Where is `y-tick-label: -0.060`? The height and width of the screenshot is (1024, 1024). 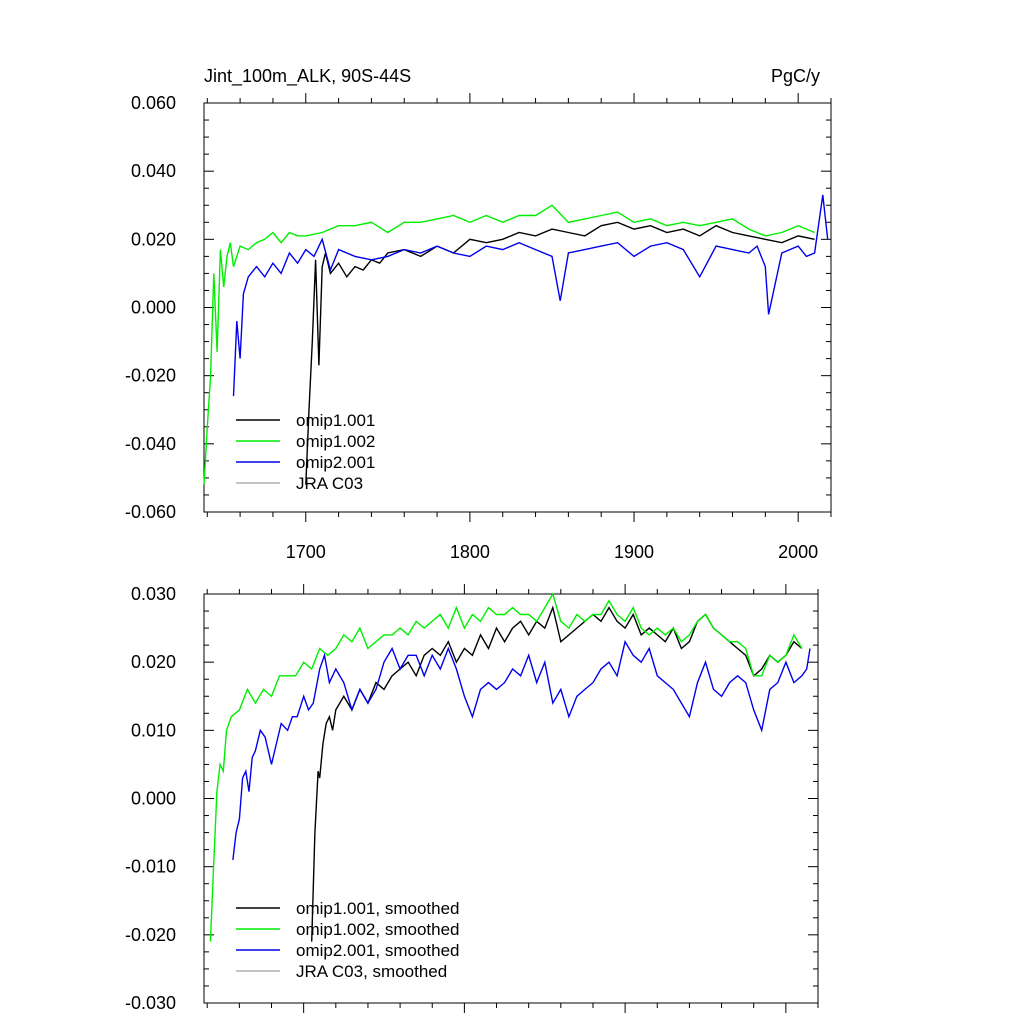 y-tick-label: -0.060 is located at coordinates (150, 512).